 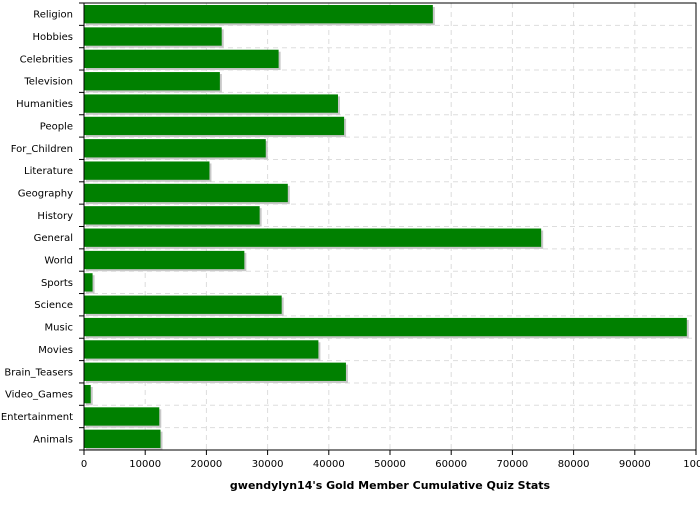 What do you see at coordinates (635, 464) in the screenshot?
I see `x-tick-label: 90000` at bounding box center [635, 464].